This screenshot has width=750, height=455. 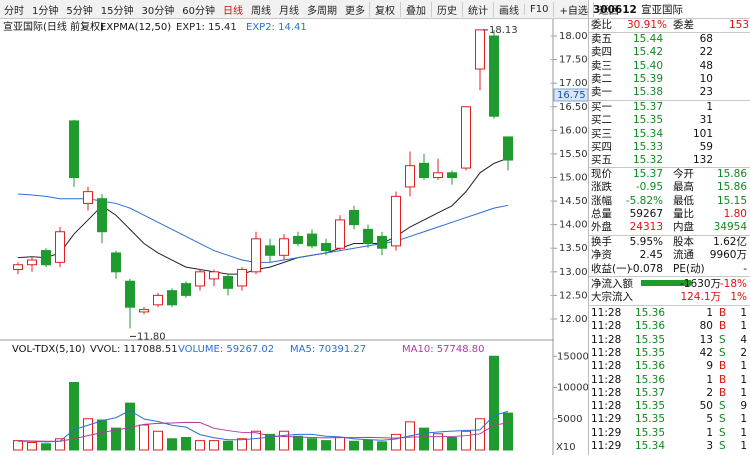 I want to click on finance-value: -0.078, so click(x=646, y=268).